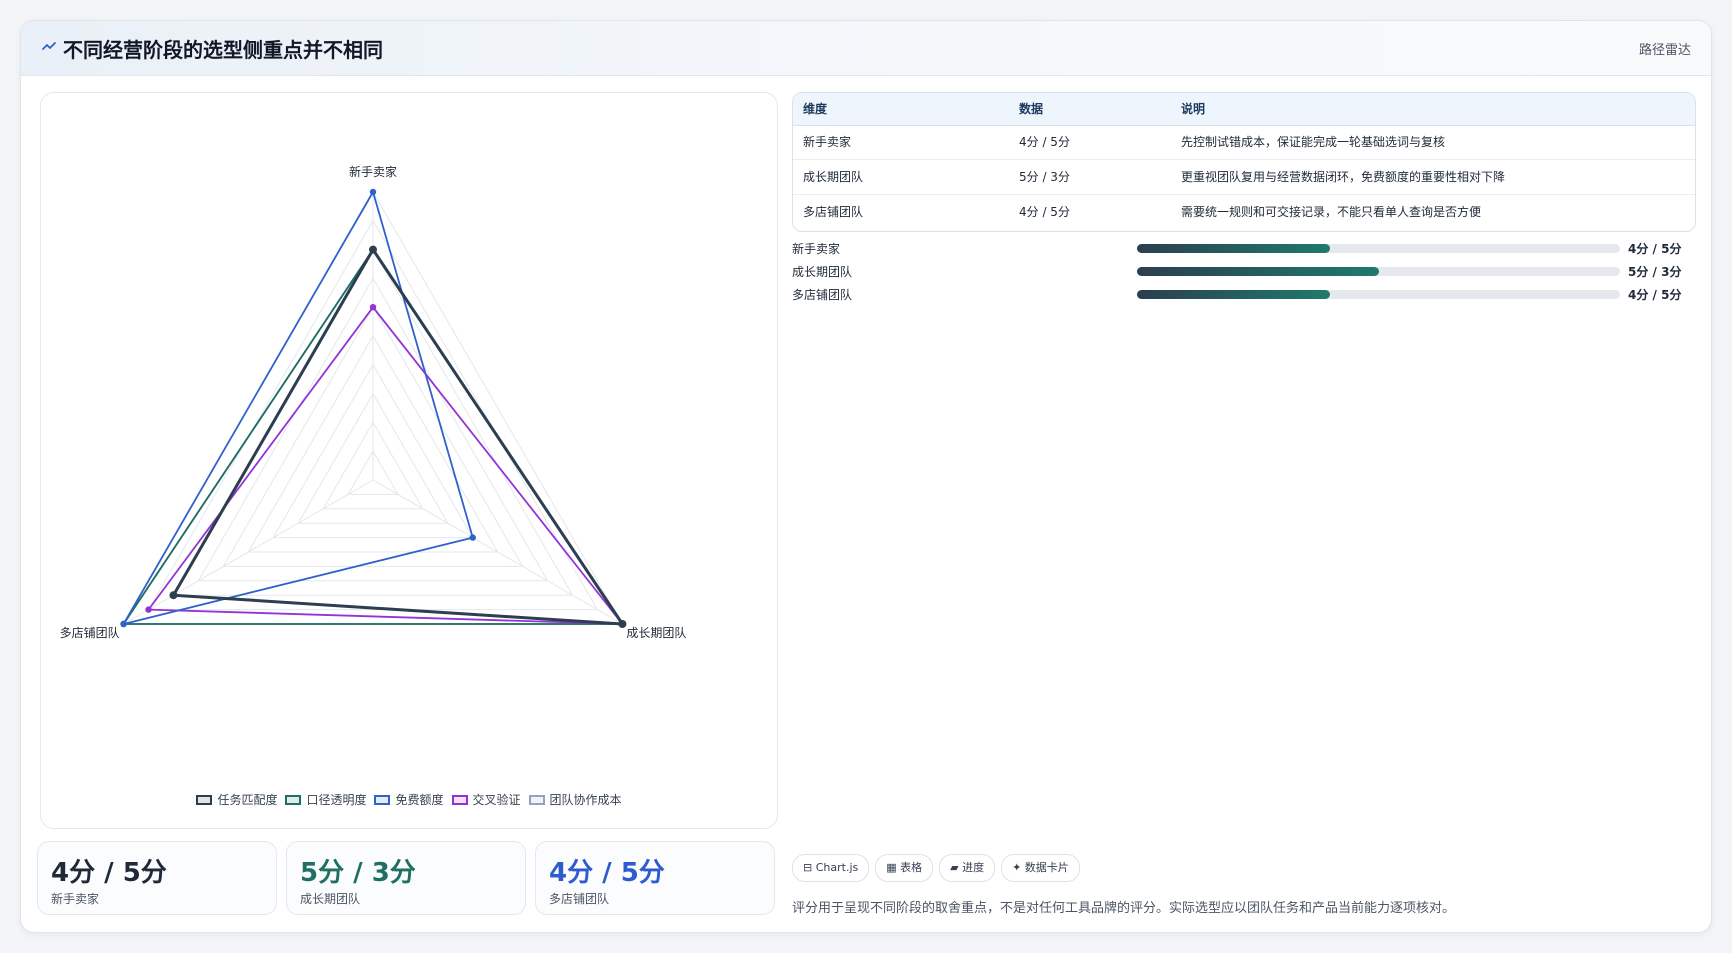 The height and width of the screenshot is (953, 1732). Describe the element at coordinates (419, 800) in the screenshot. I see `legend-label: 免费额度` at that location.